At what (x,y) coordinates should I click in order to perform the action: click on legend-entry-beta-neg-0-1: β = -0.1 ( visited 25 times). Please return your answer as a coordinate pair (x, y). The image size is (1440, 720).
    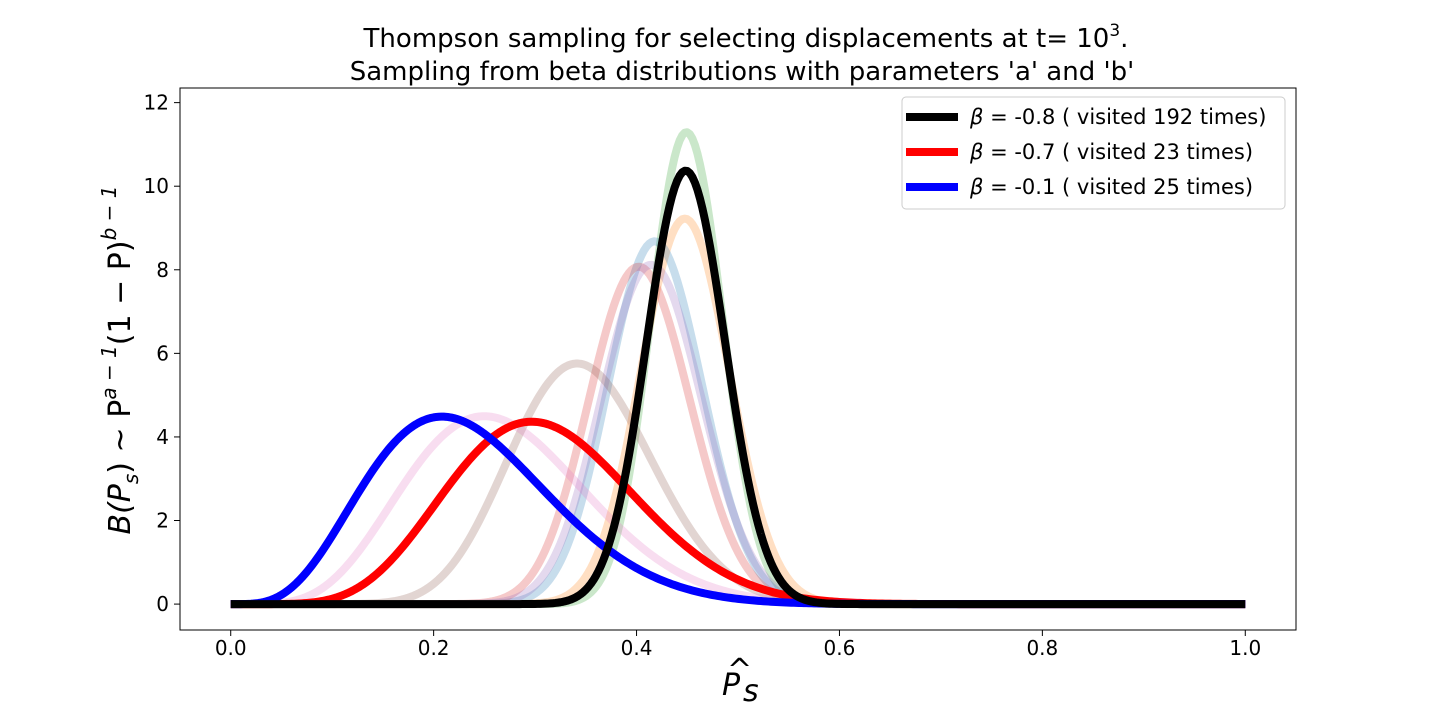
    Looking at the image, I should click on (1079, 187).